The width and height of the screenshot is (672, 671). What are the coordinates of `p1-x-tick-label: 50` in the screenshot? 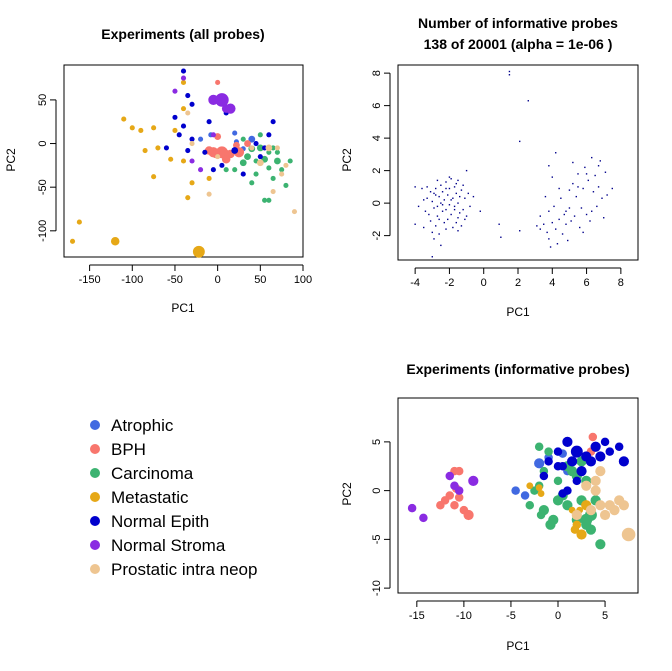 It's located at (260, 280).